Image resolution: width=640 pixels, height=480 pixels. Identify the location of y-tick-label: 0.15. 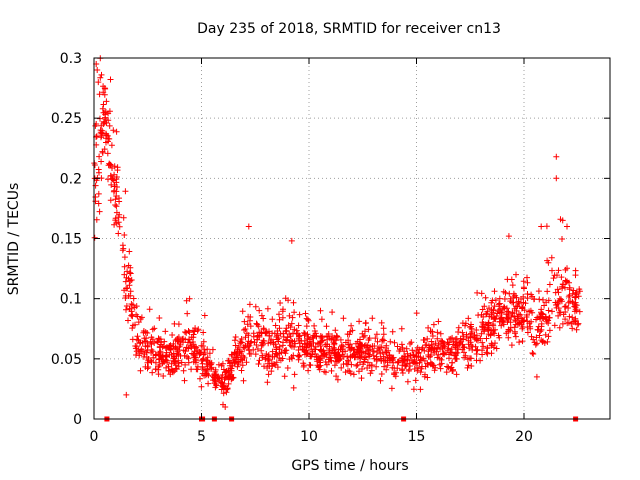
(66, 240).